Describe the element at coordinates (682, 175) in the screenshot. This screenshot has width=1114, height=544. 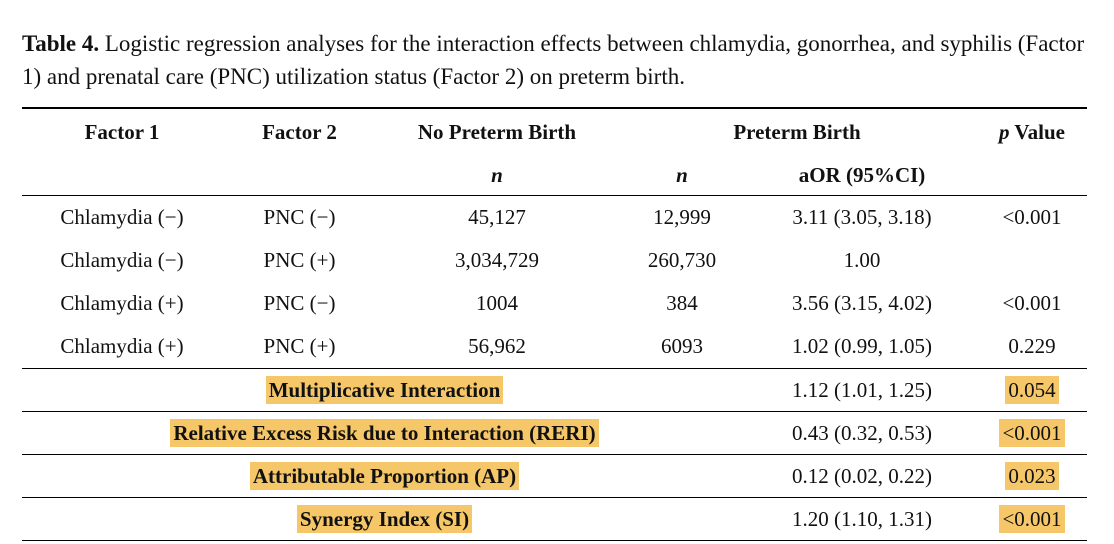
I see `subheader-n-preterm: n` at that location.